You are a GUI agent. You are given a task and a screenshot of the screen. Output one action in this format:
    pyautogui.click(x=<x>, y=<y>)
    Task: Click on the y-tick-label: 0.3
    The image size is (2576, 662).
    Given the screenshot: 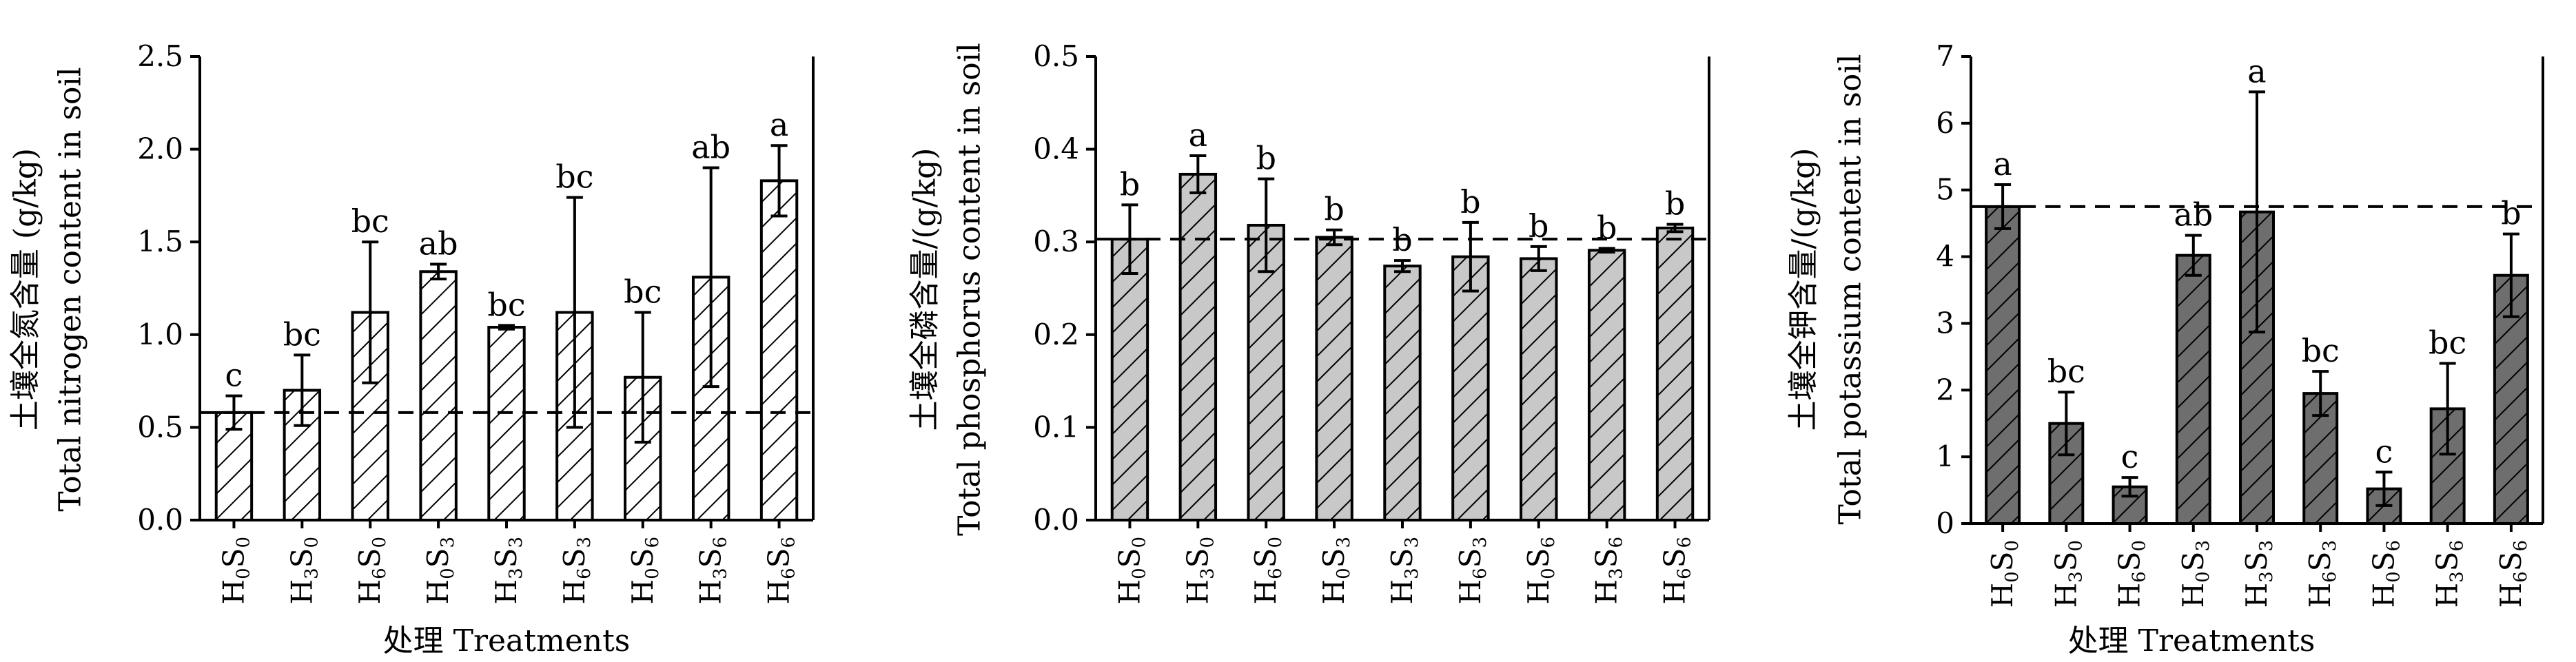 What is the action you would take?
    pyautogui.click(x=1056, y=241)
    